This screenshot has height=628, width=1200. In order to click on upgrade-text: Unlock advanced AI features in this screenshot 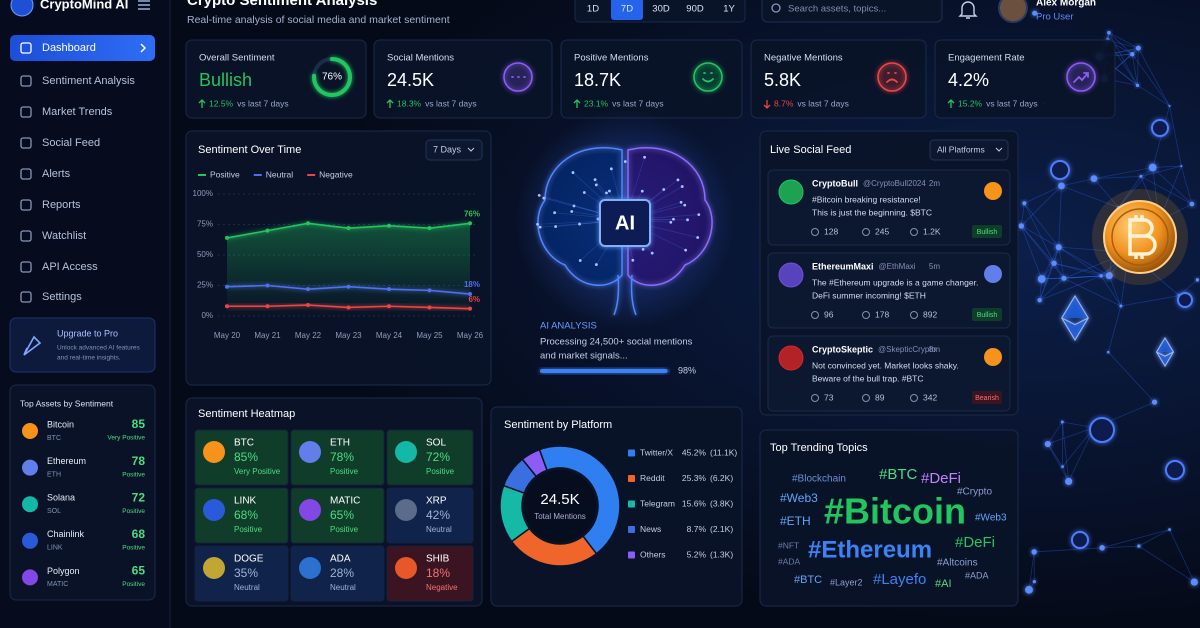, I will do `click(98, 348)`.